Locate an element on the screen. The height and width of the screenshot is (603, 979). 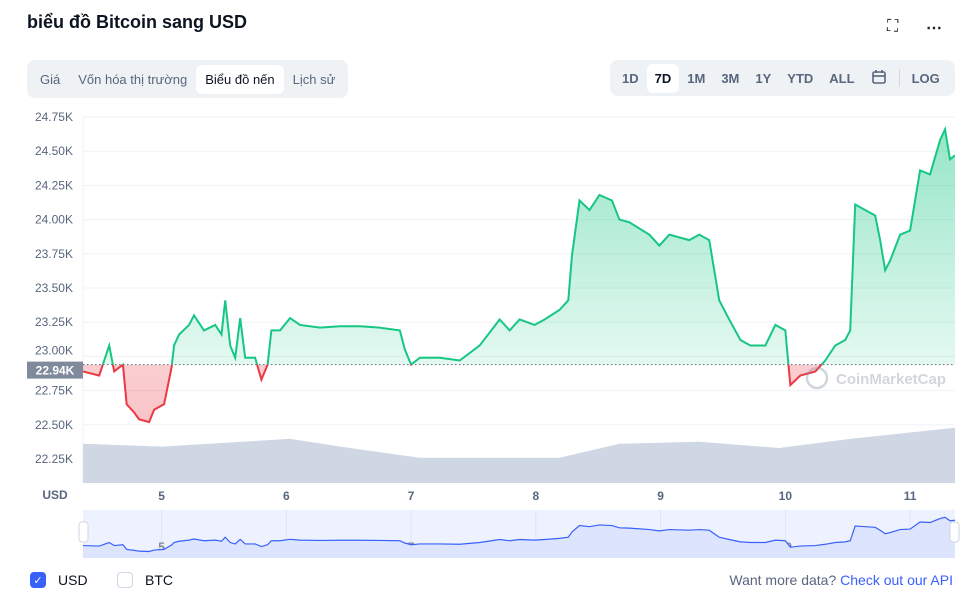
navigator-line is located at coordinates (519, 534).